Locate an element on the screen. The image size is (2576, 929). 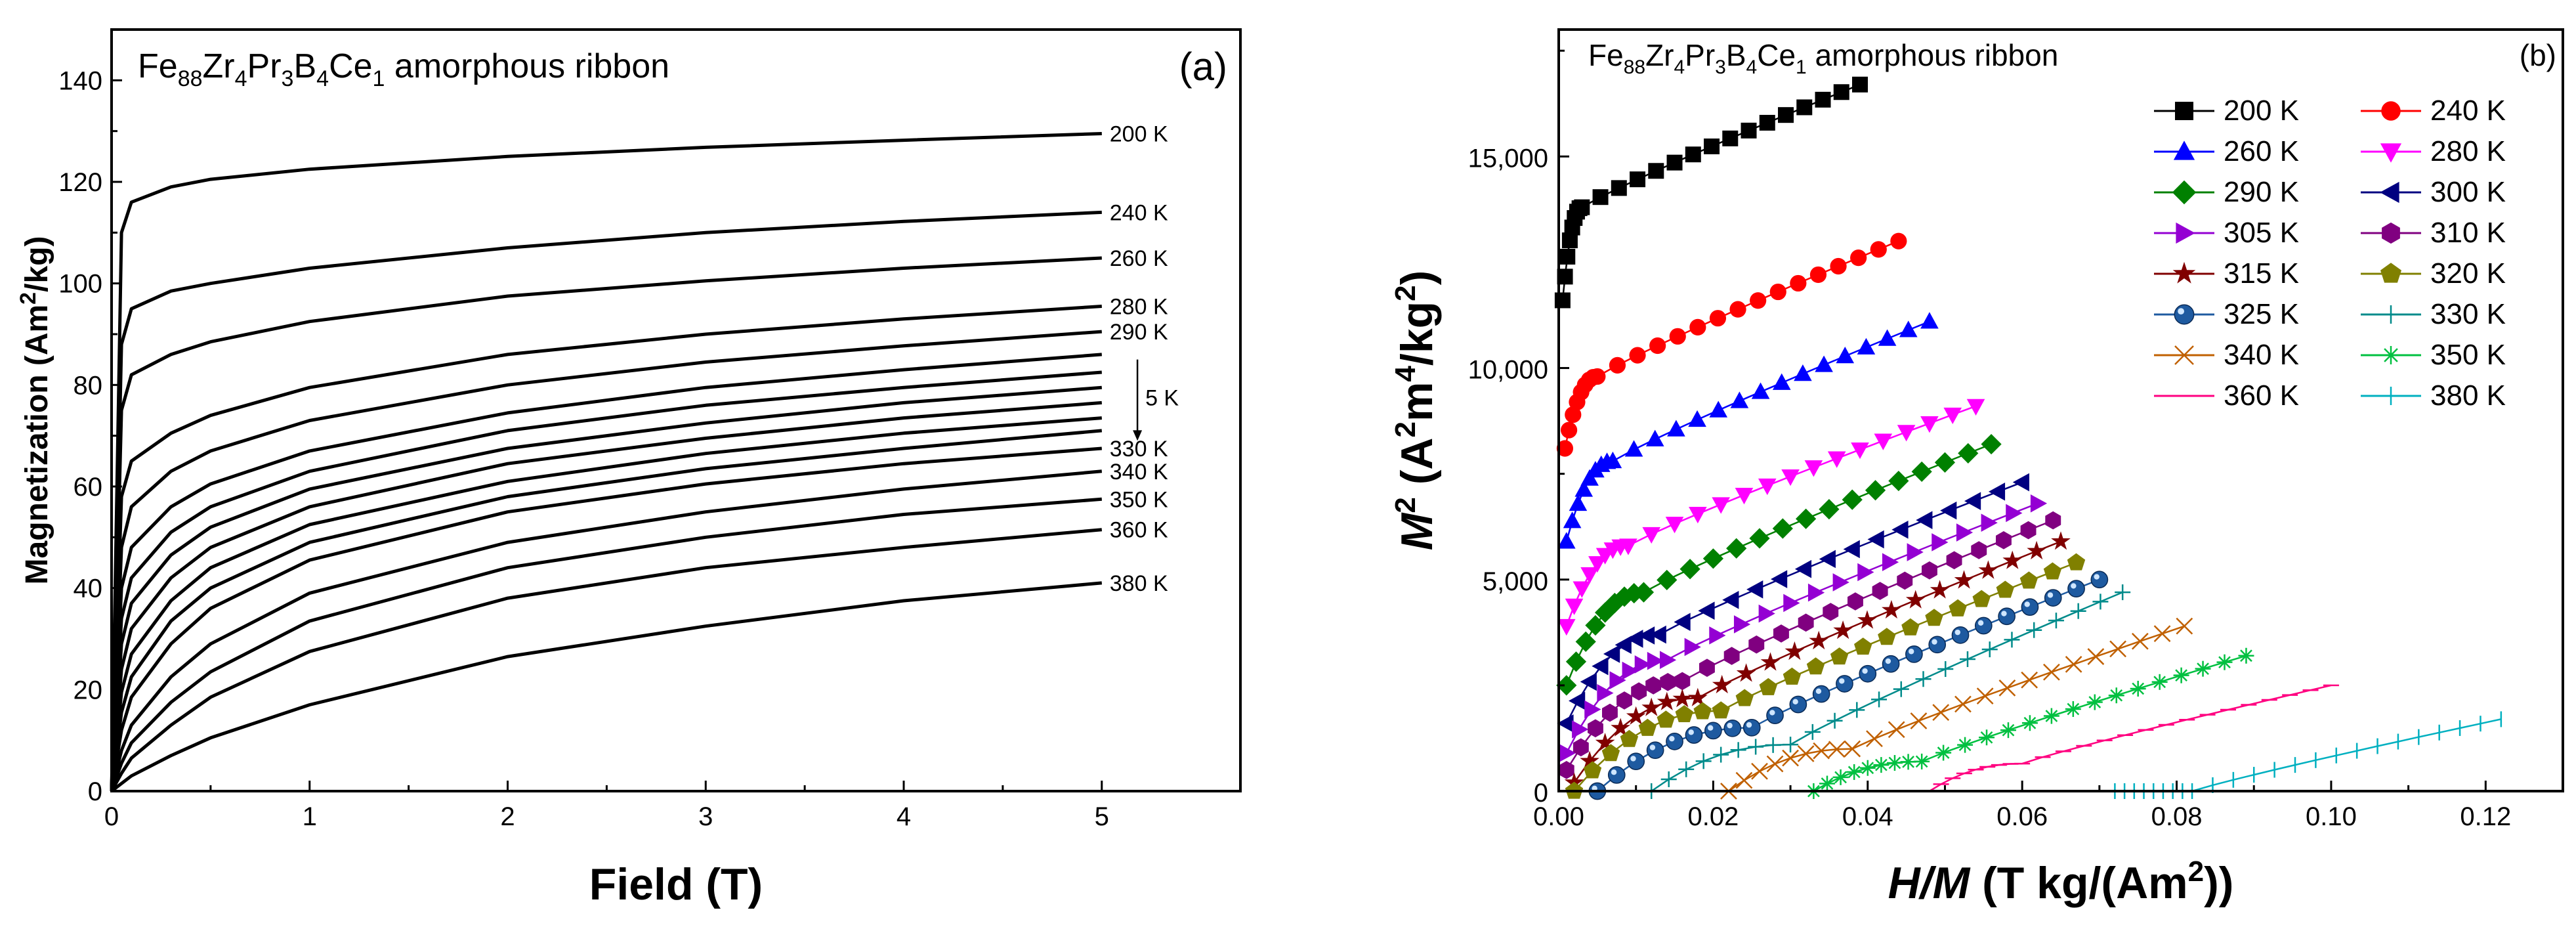
curve-label-350k: 350 K is located at coordinates (1139, 500).